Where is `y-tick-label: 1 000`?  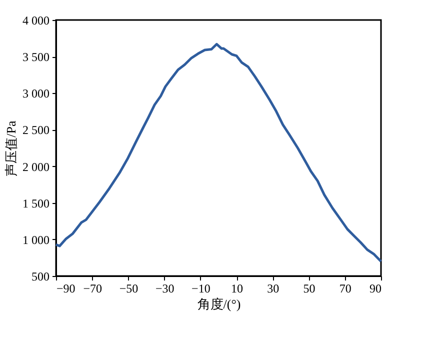
y-tick-label: 1 000 is located at coordinates (36, 239).